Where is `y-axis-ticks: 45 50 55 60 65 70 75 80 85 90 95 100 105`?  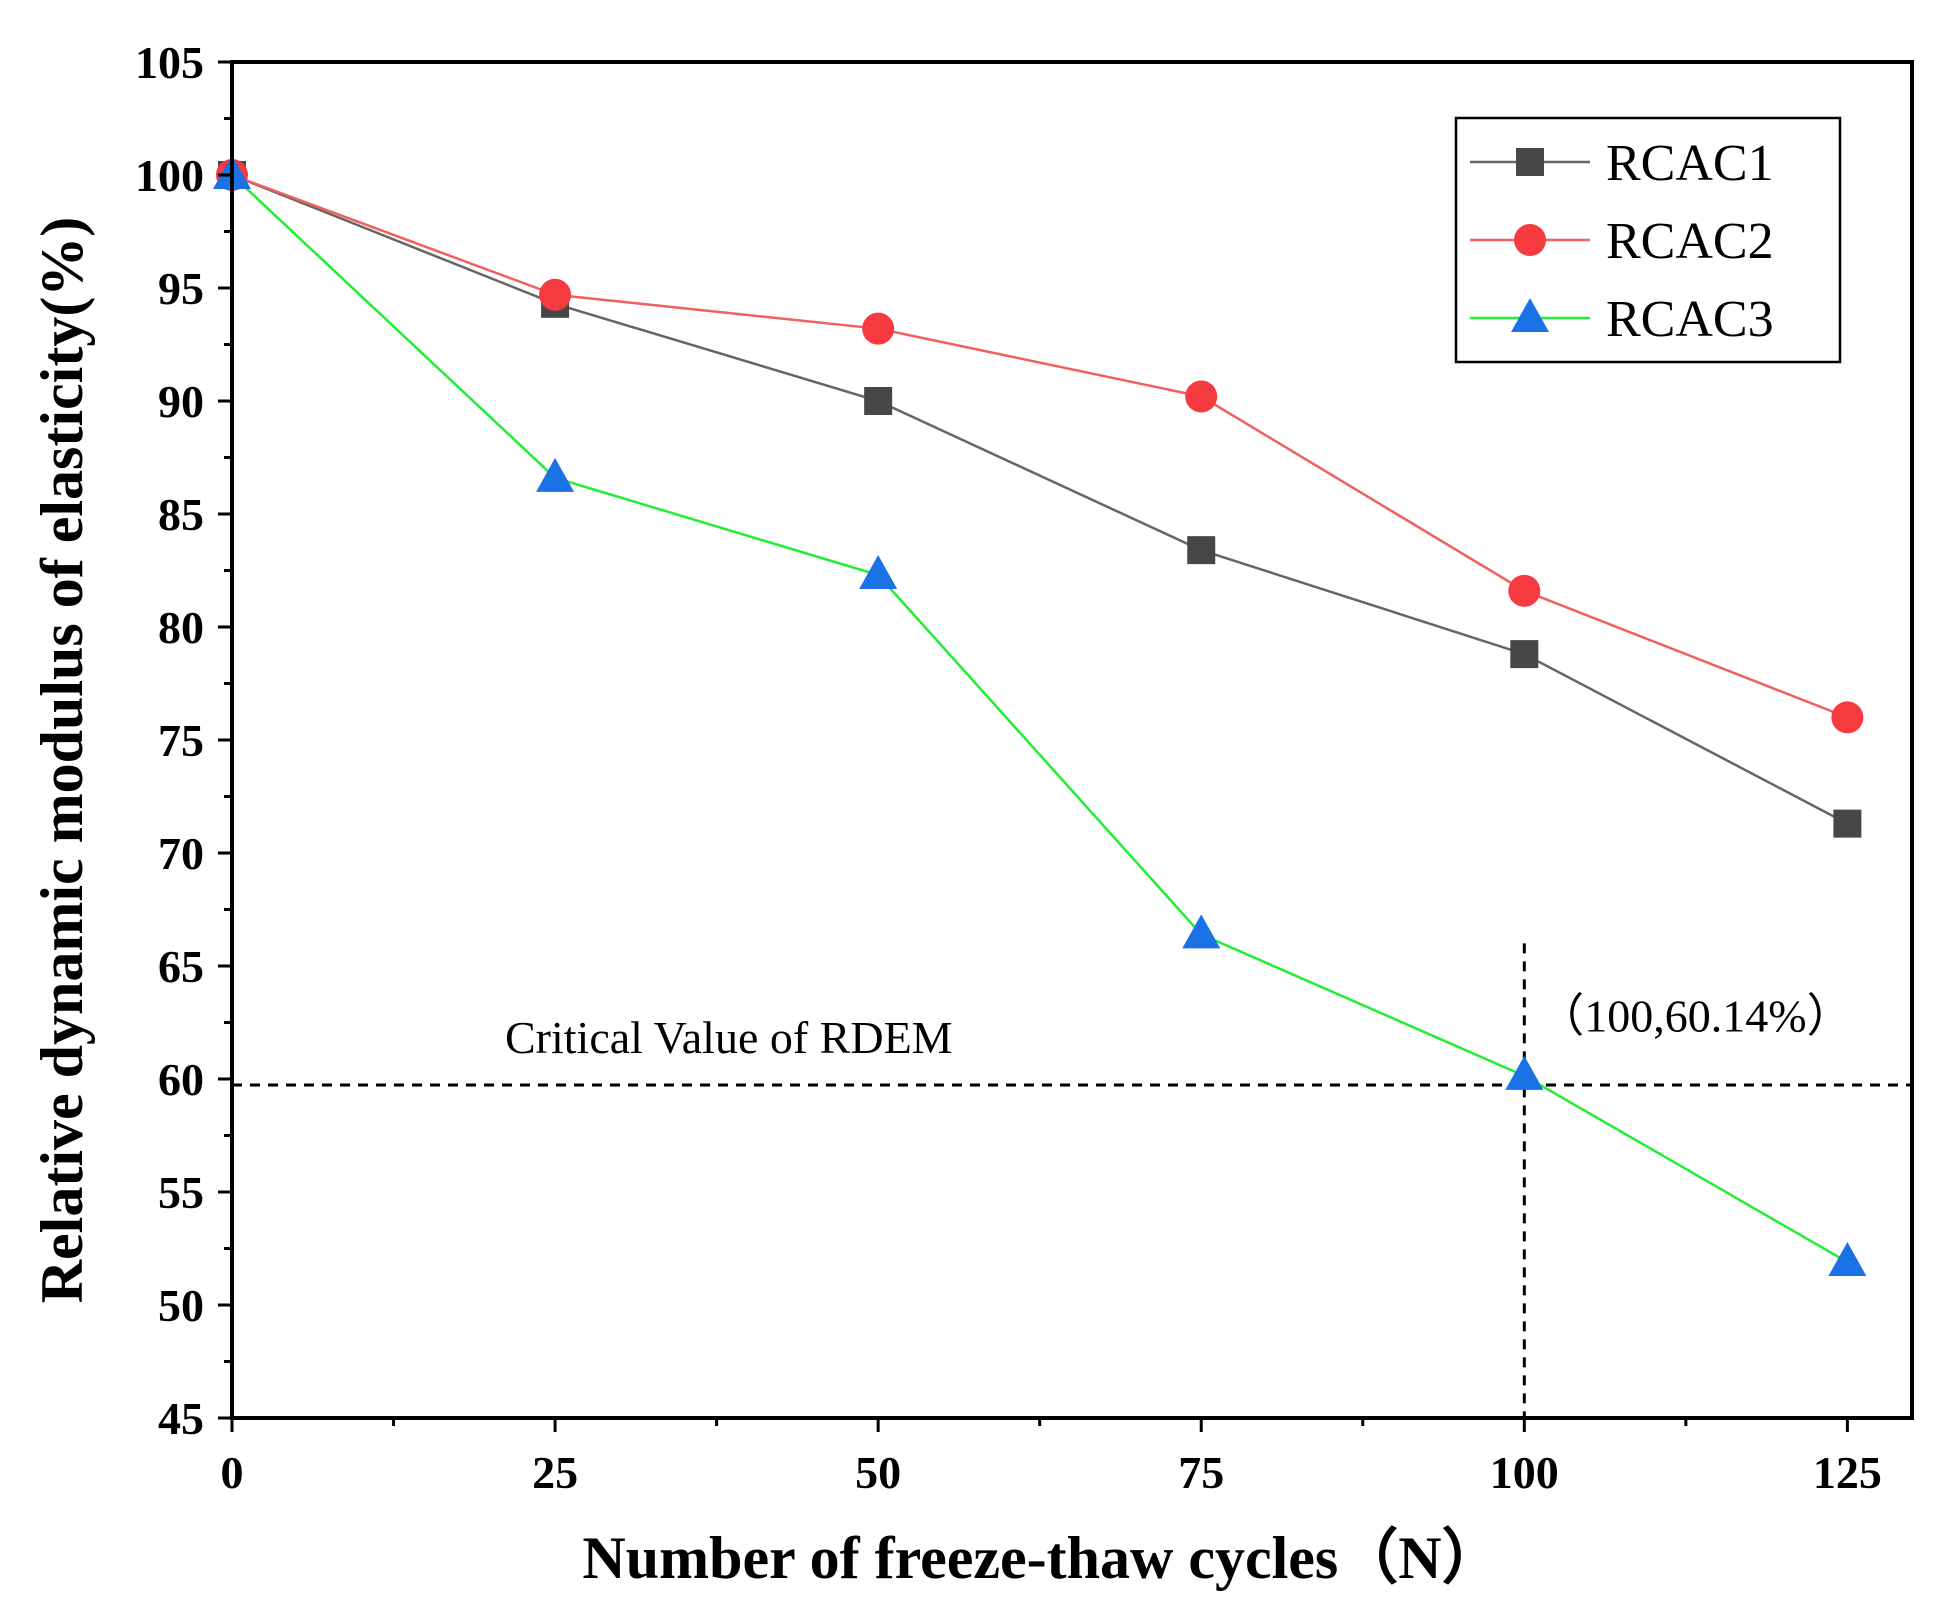 y-axis-ticks: 45 50 55 60 65 70 75 80 85 90 95 100 105 is located at coordinates (183, 740).